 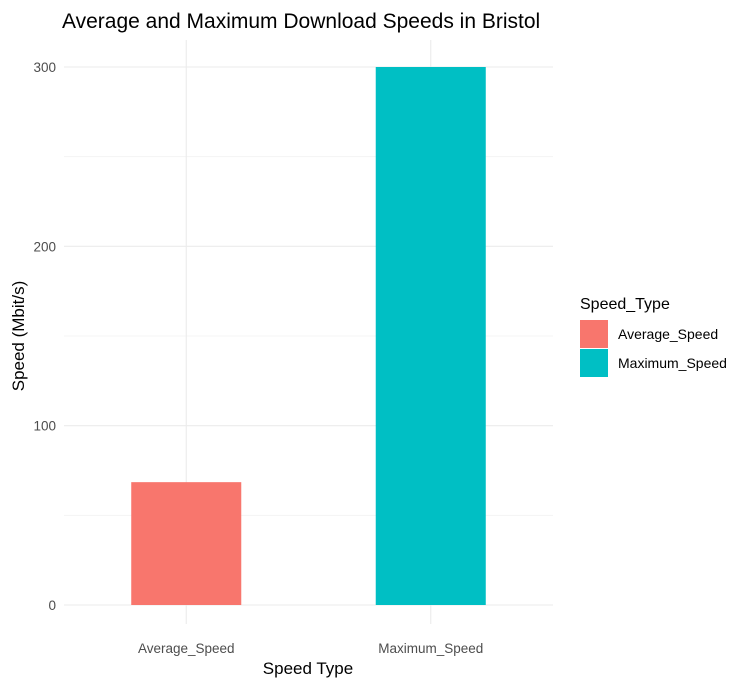 What do you see at coordinates (44, 67) in the screenshot?
I see `y-tick-label: 300` at bounding box center [44, 67].